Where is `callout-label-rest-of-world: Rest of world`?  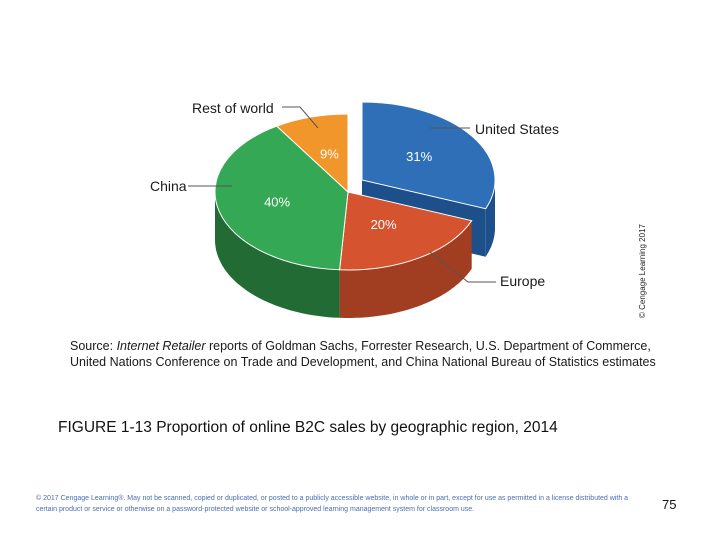
callout-label-rest-of-world: Rest of world is located at coordinates (233, 108).